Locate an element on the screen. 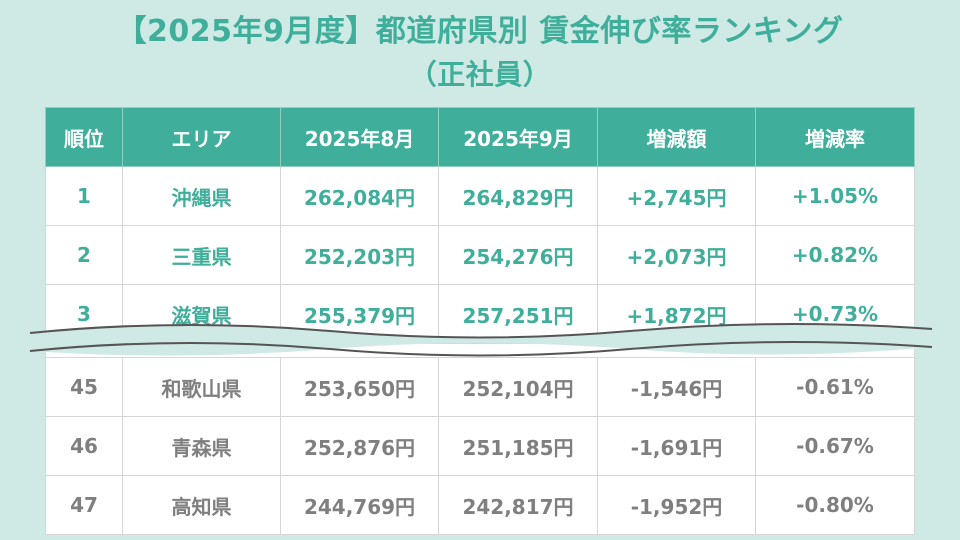 Image resolution: width=960 pixels, height=540 pixels. cell-rate: -0.67% is located at coordinates (835, 446).